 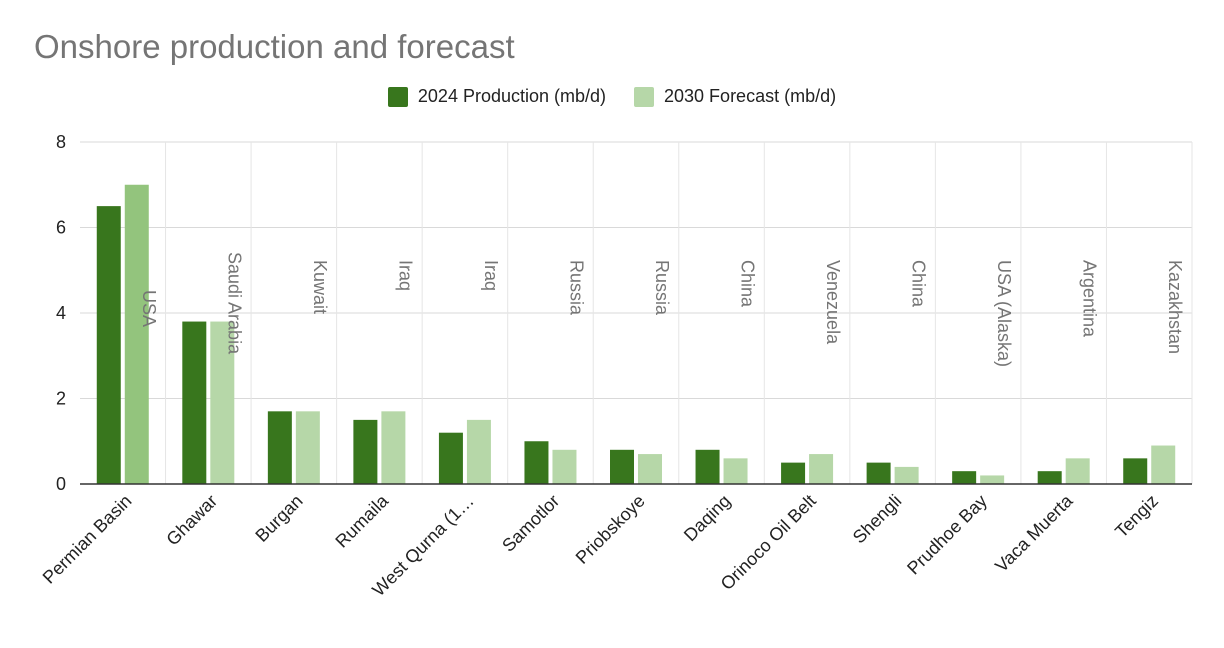 What do you see at coordinates (1034, 533) in the screenshot?
I see `x-tick-label: Vaca Muerta` at bounding box center [1034, 533].